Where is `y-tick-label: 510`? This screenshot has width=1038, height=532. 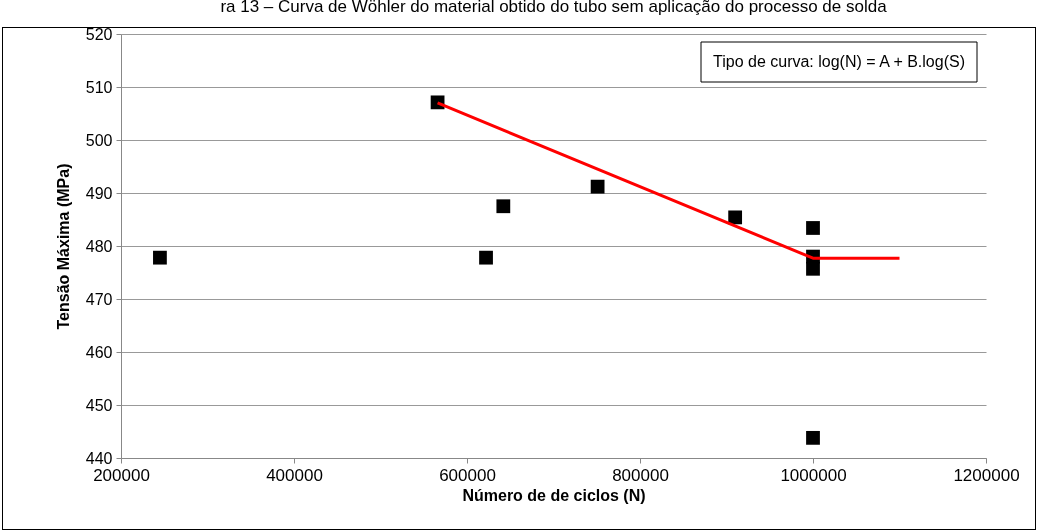 y-tick-label: 510 is located at coordinates (99, 87).